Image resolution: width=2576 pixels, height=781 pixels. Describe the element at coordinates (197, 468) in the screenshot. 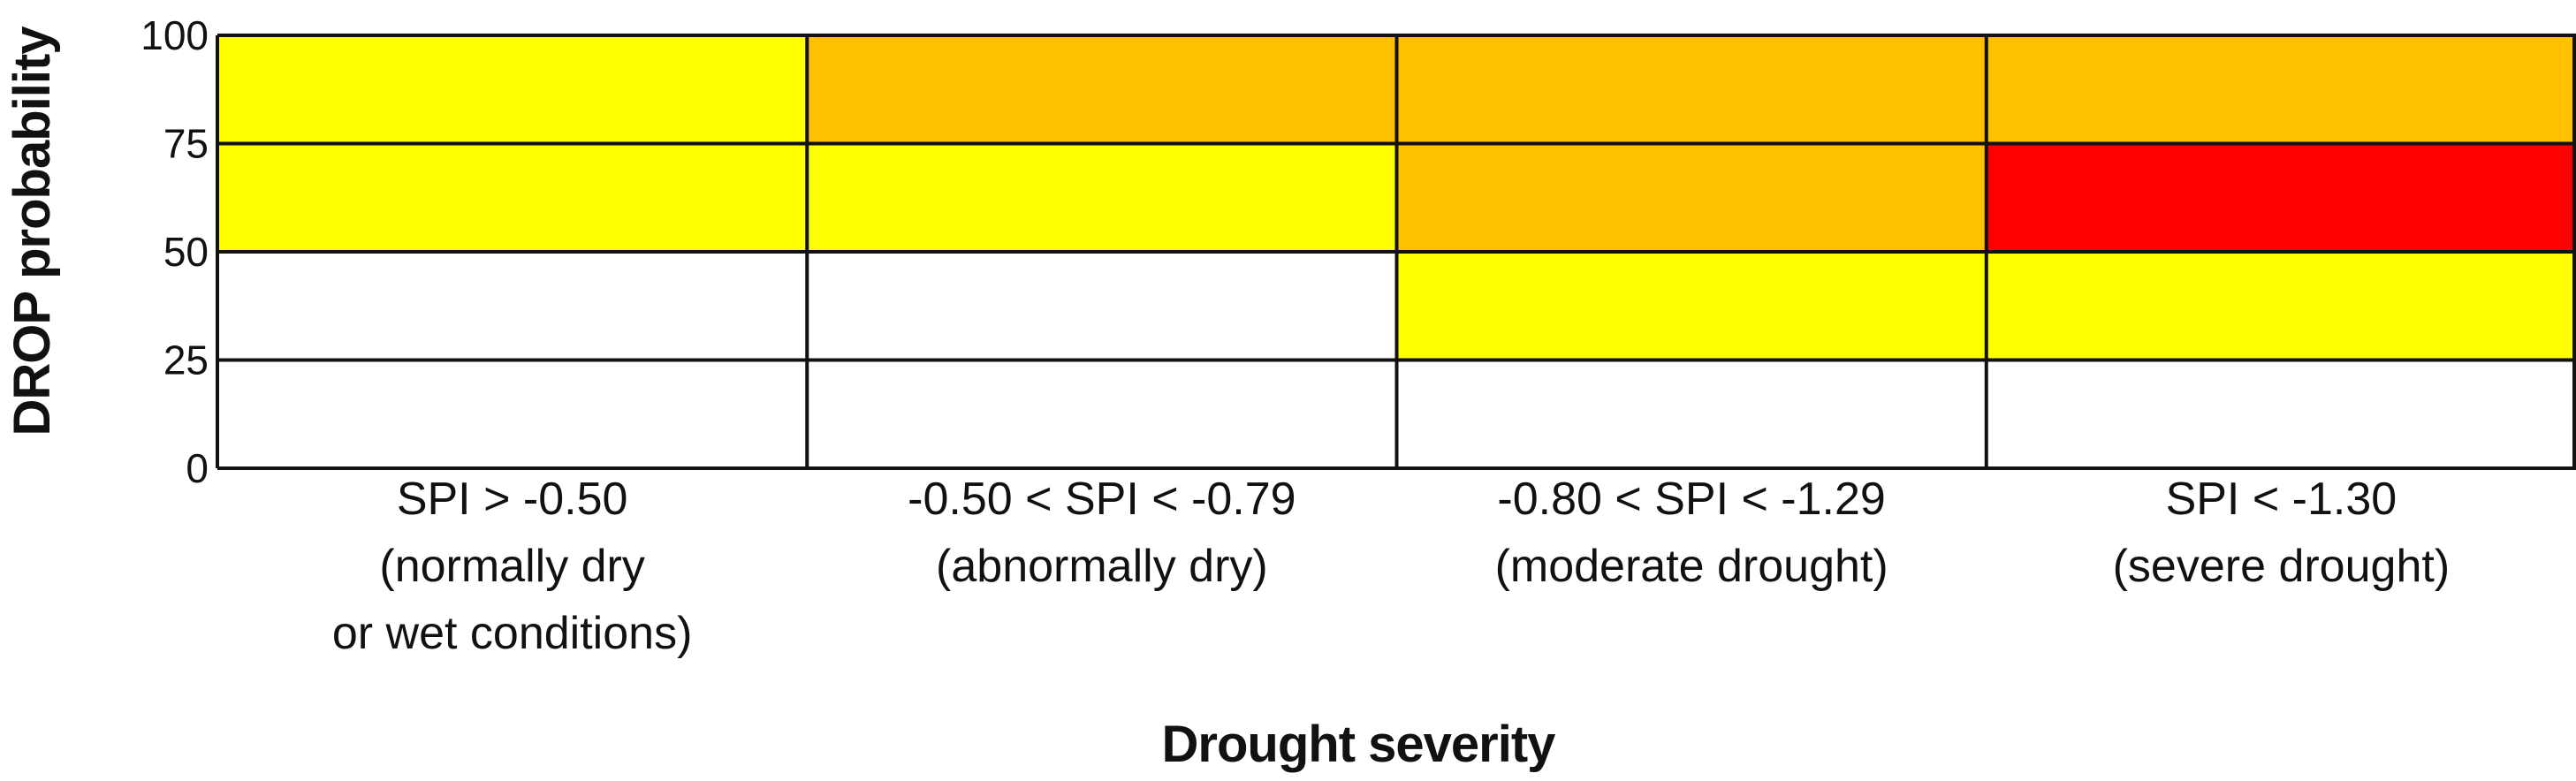

I see `y-tick-label: 0` at that location.